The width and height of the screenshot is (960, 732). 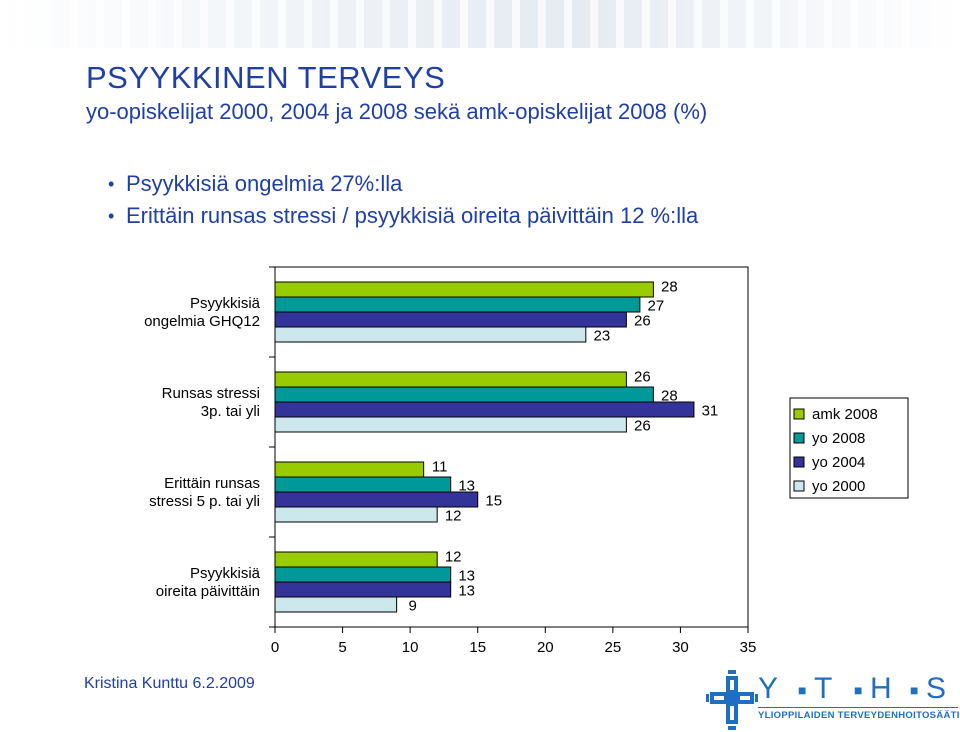 I want to click on data-label: 9, so click(x=412, y=606).